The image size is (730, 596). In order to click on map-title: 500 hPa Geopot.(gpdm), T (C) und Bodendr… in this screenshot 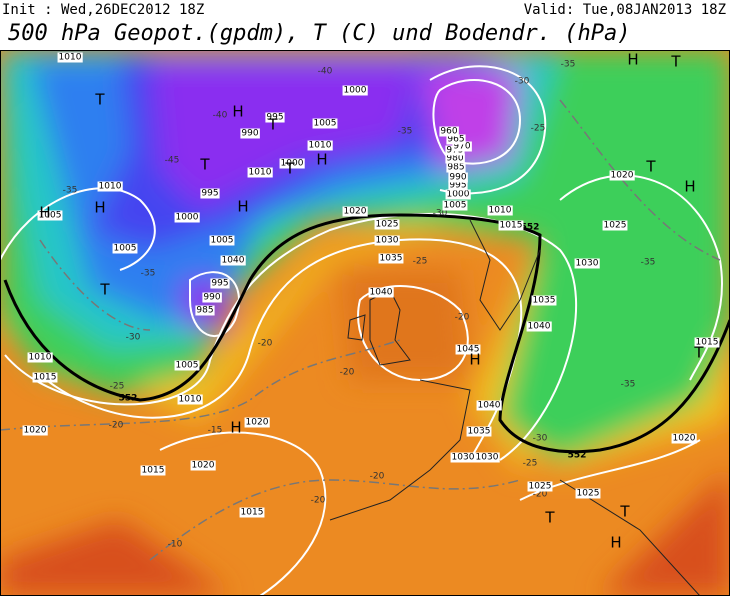, I will do `click(319, 33)`.